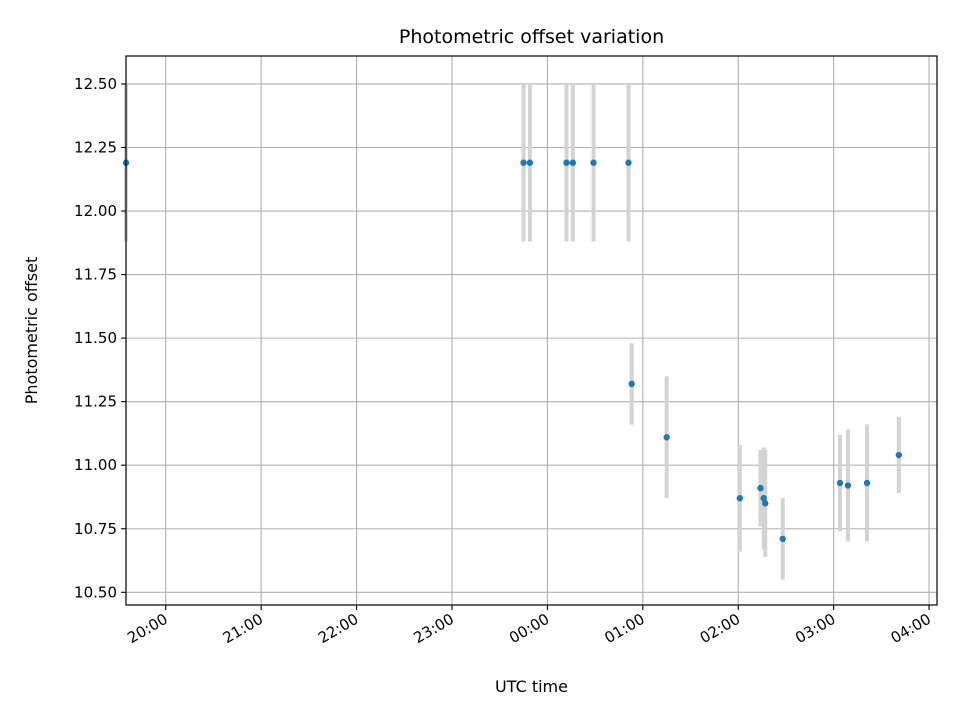 The height and width of the screenshot is (720, 960). I want to click on y-tick-label: 11.25, so click(95, 402).